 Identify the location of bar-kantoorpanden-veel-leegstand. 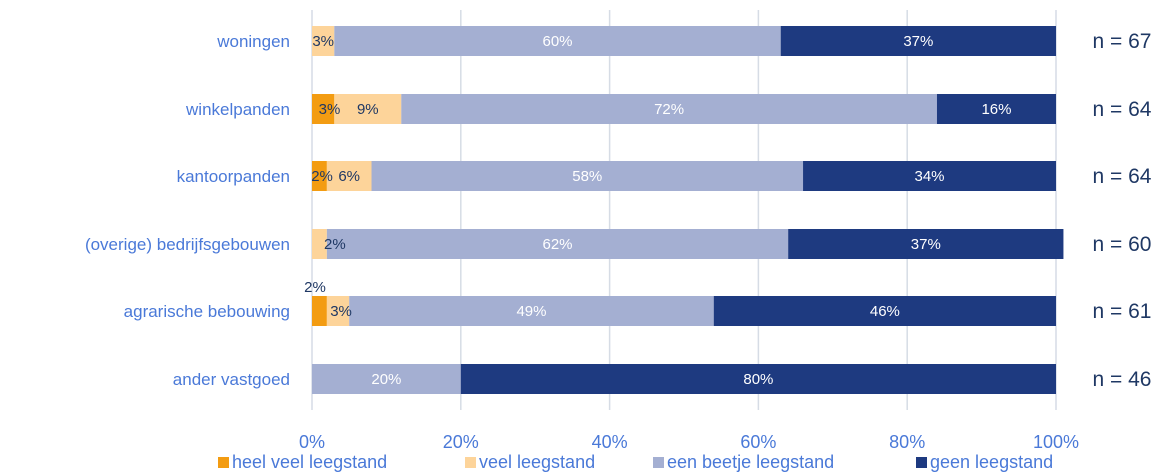
(349, 176).